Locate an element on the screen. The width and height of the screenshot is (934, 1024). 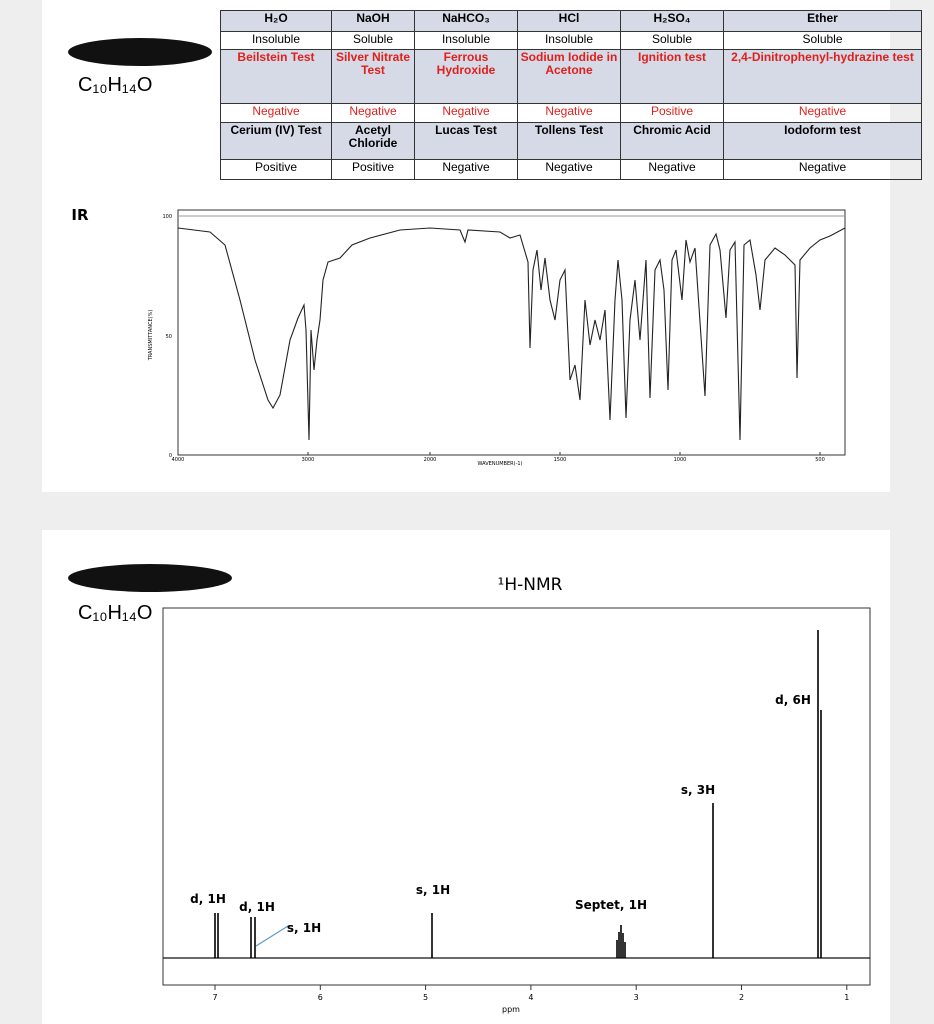
nmr-x-tick-label: 2 is located at coordinates (741, 997).